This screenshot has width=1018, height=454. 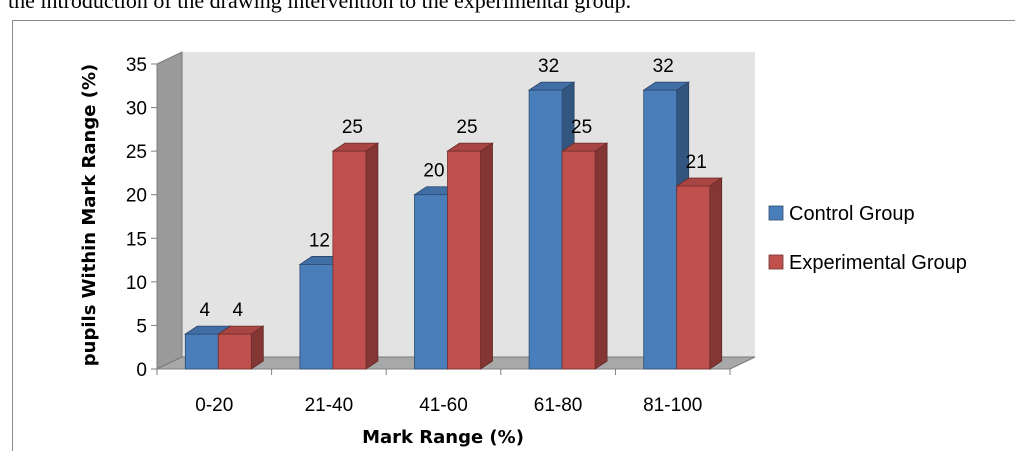 I want to click on x-axis: 0-20 21-40 41-60 61-80 81-100, so click(x=443, y=392).